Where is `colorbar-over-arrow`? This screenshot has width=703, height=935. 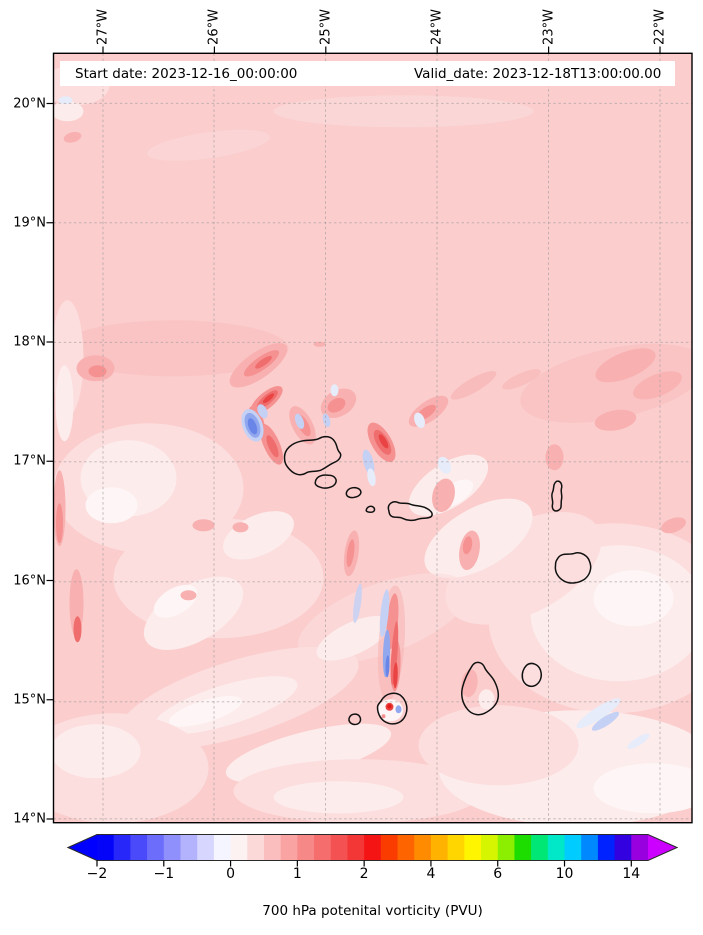
colorbar-over-arrow is located at coordinates (662, 847).